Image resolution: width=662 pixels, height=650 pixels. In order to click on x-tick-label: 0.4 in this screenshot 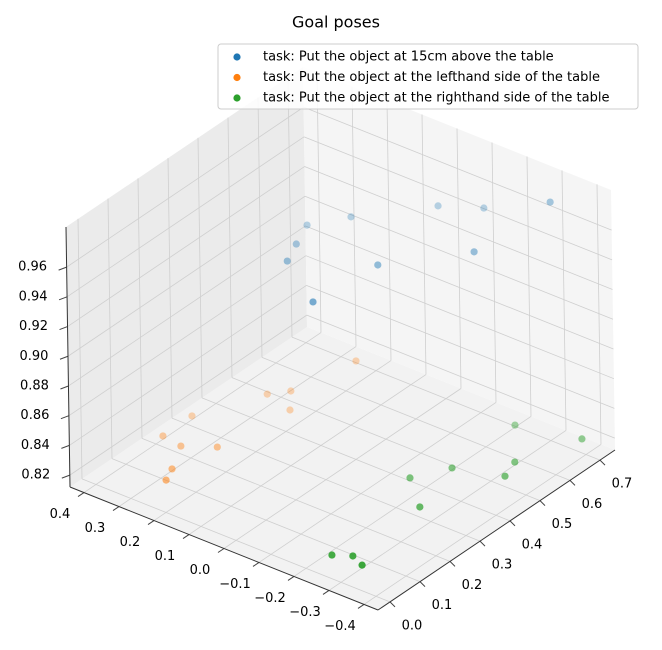, I will do `click(532, 544)`.